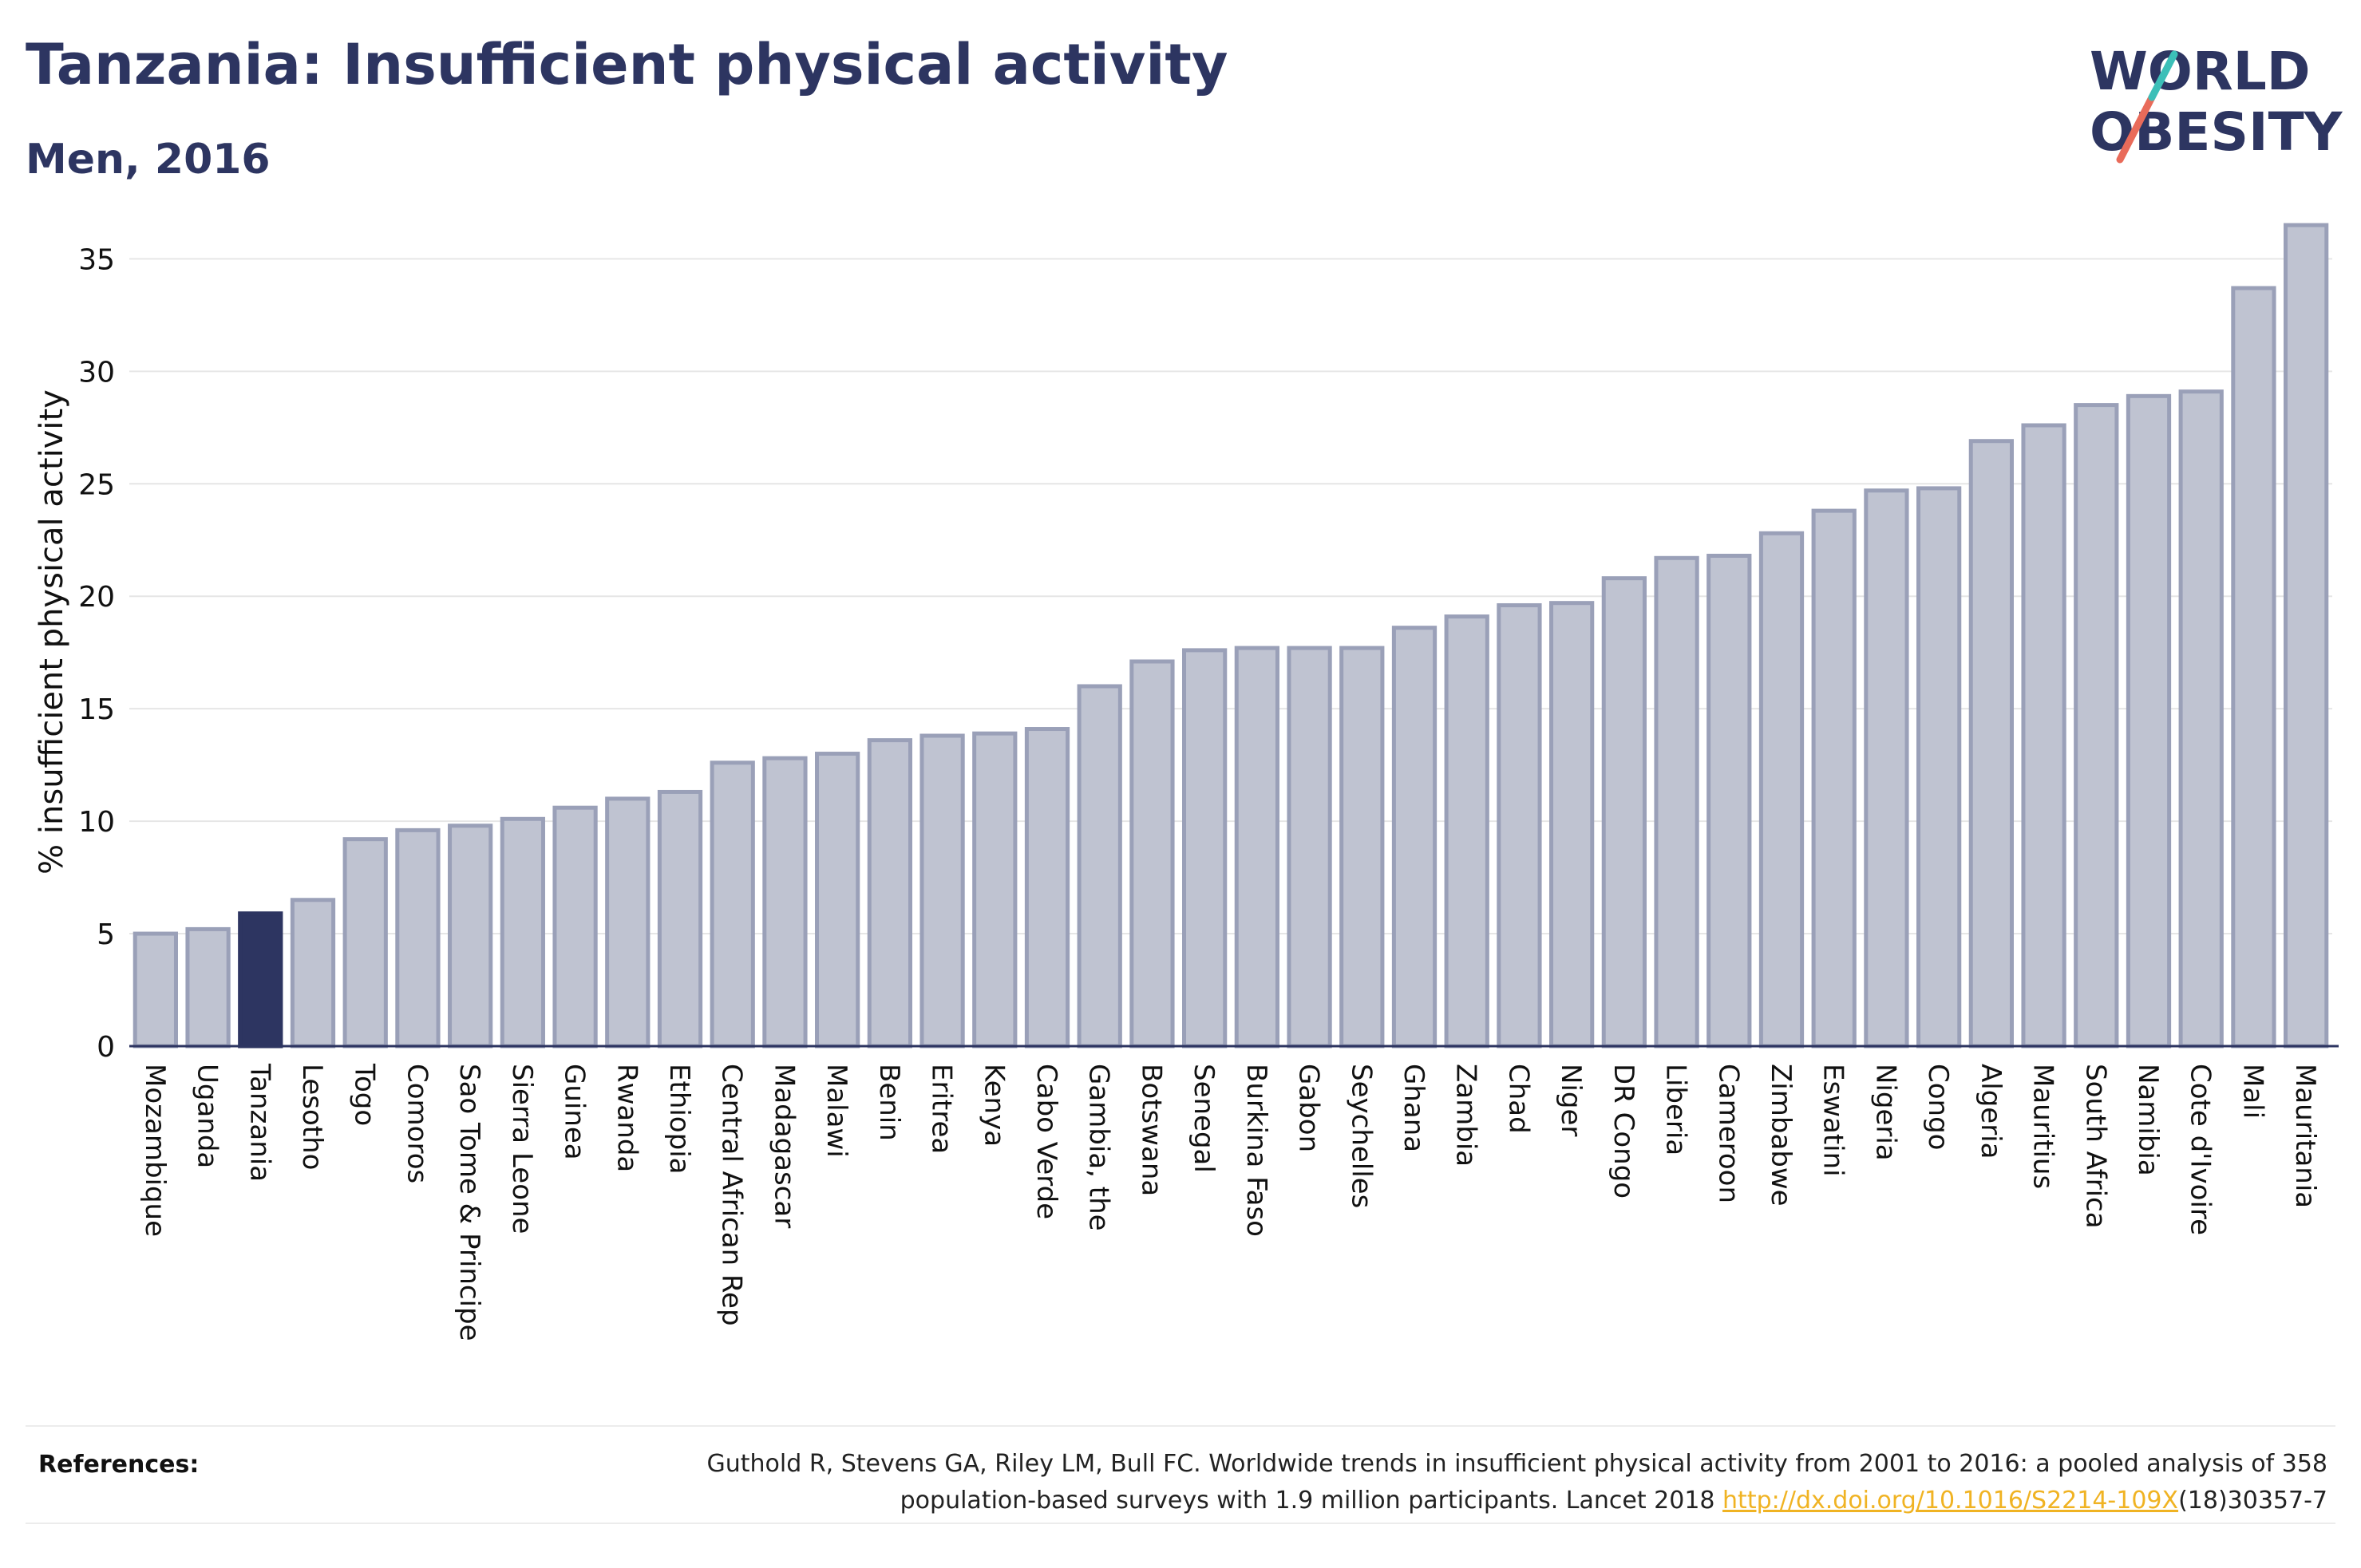 This screenshot has width=2361, height=1568. What do you see at coordinates (365, 1094) in the screenshot?
I see `x-tick-label: Togo` at bounding box center [365, 1094].